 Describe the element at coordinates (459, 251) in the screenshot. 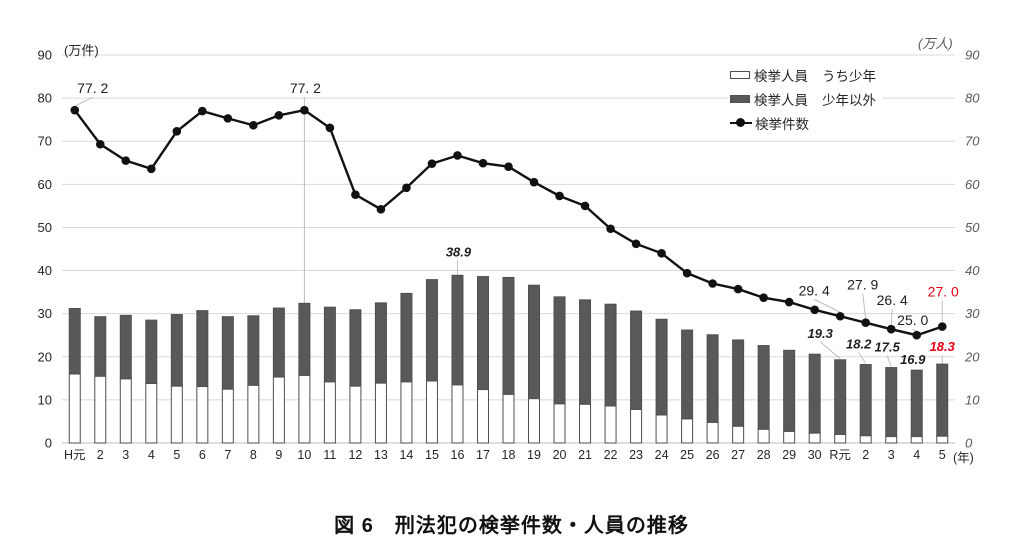

I see `annotation-label: 38.9` at that location.